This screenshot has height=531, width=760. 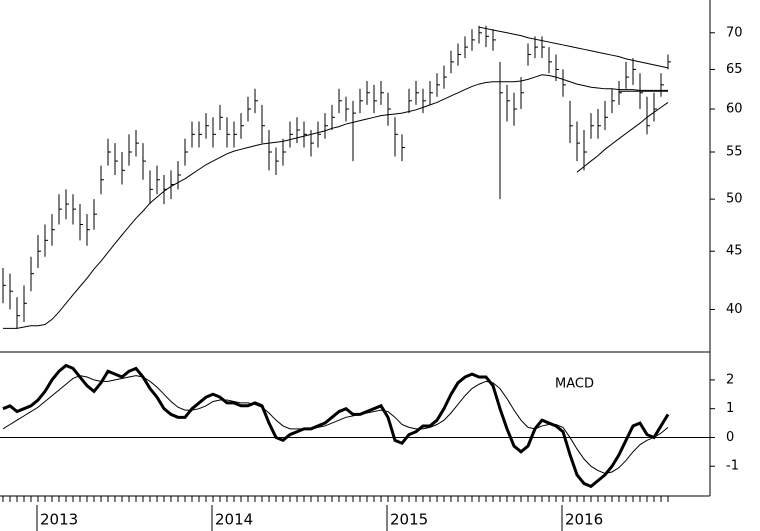 I want to click on y-tick-label: -1, so click(x=732, y=466).